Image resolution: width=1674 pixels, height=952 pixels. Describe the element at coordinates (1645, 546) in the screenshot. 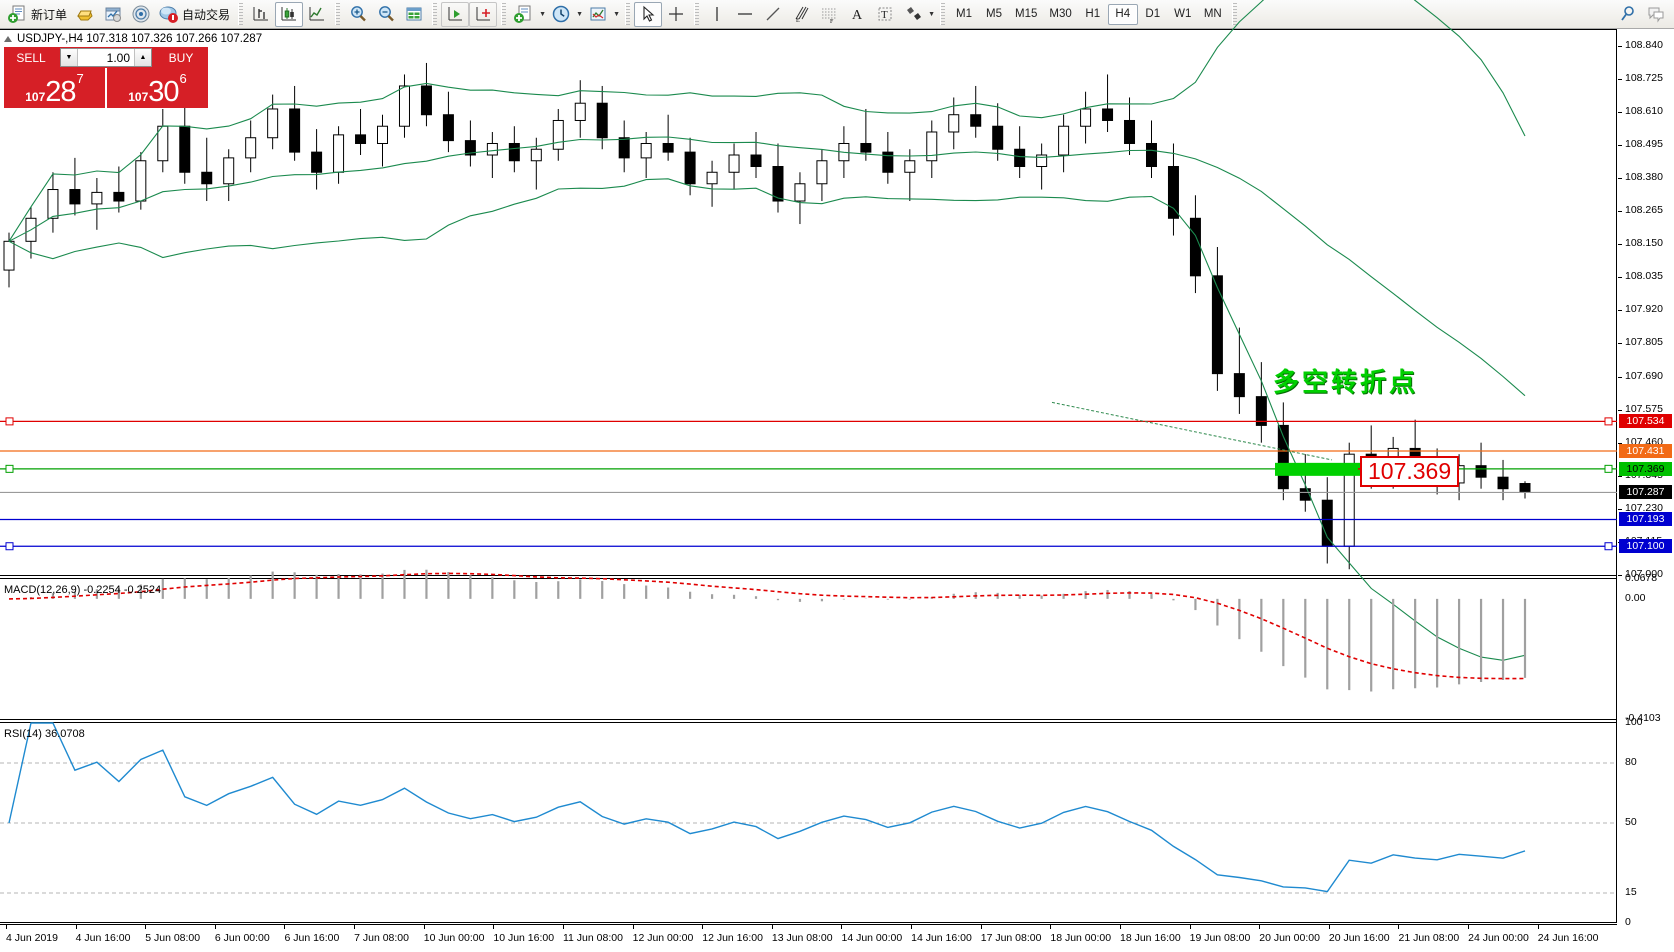

I see `price-badge-support-line-blue-2: 107.100` at that location.